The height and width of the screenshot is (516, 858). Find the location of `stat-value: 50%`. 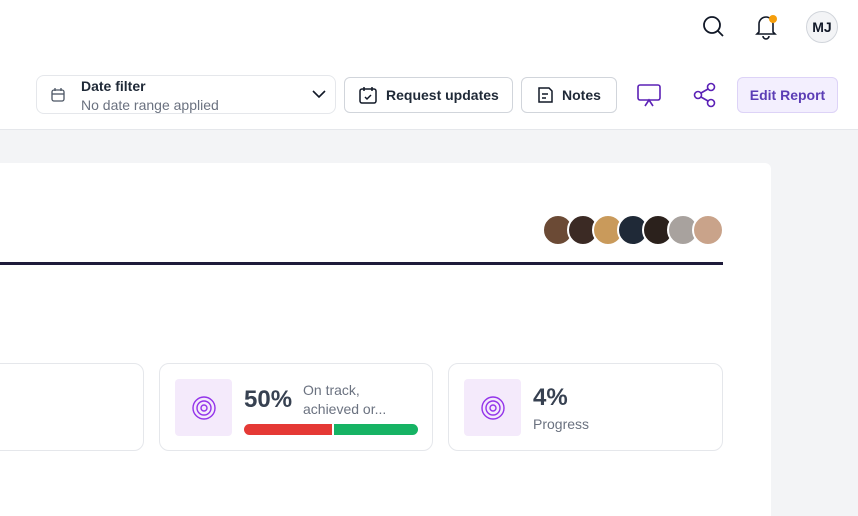

stat-value: 50% is located at coordinates (268, 399).